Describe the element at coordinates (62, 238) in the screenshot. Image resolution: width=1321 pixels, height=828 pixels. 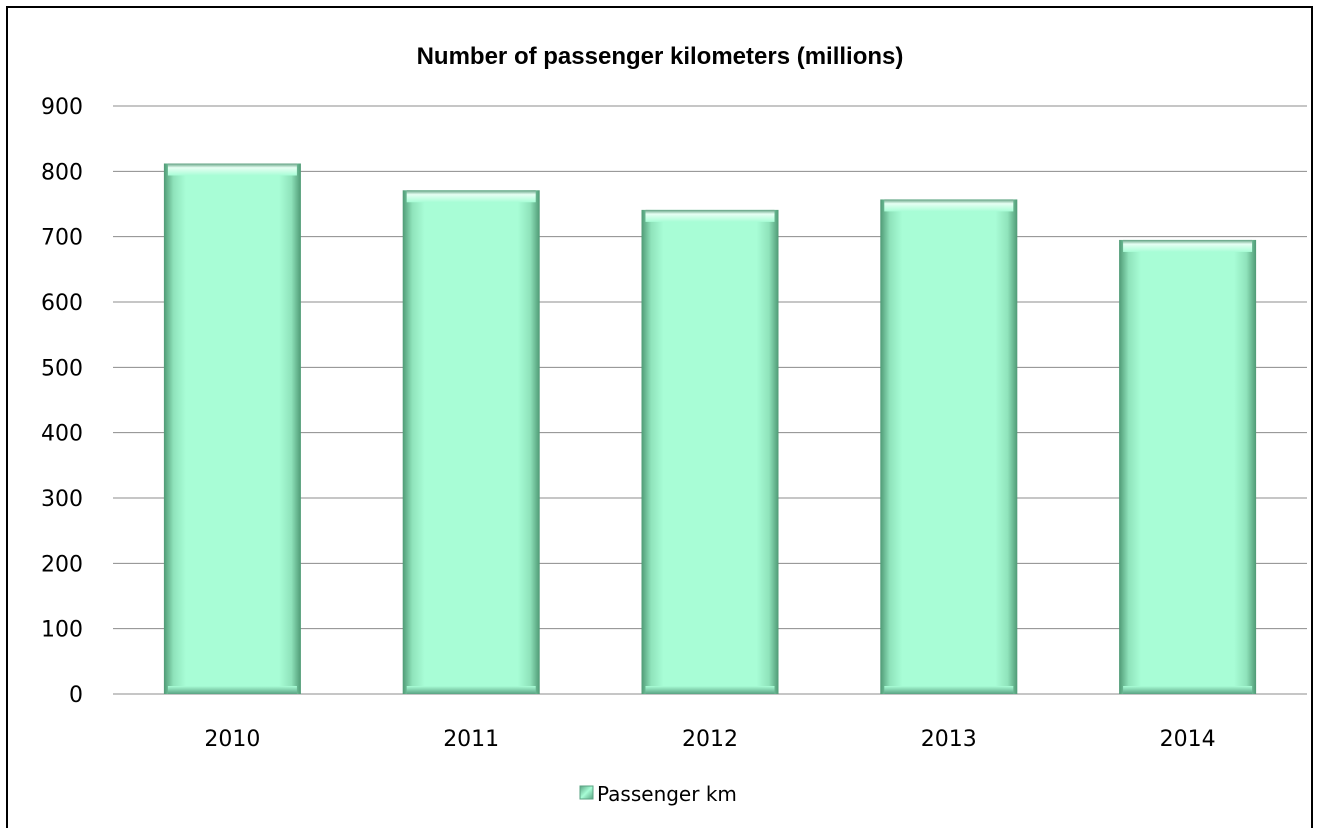
I see `y-tick-label: 700` at that location.